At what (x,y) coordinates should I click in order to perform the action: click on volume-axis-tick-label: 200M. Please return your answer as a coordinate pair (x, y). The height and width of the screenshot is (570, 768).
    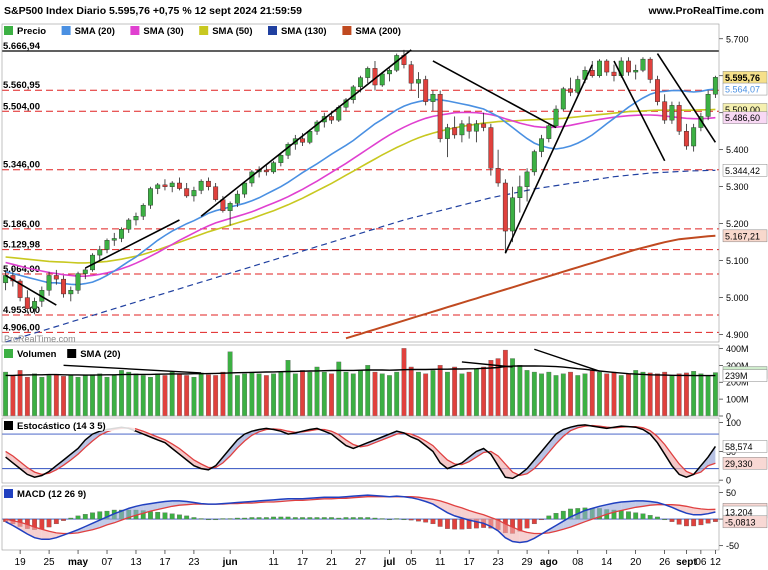
    Looking at the image, I should click on (737, 383).